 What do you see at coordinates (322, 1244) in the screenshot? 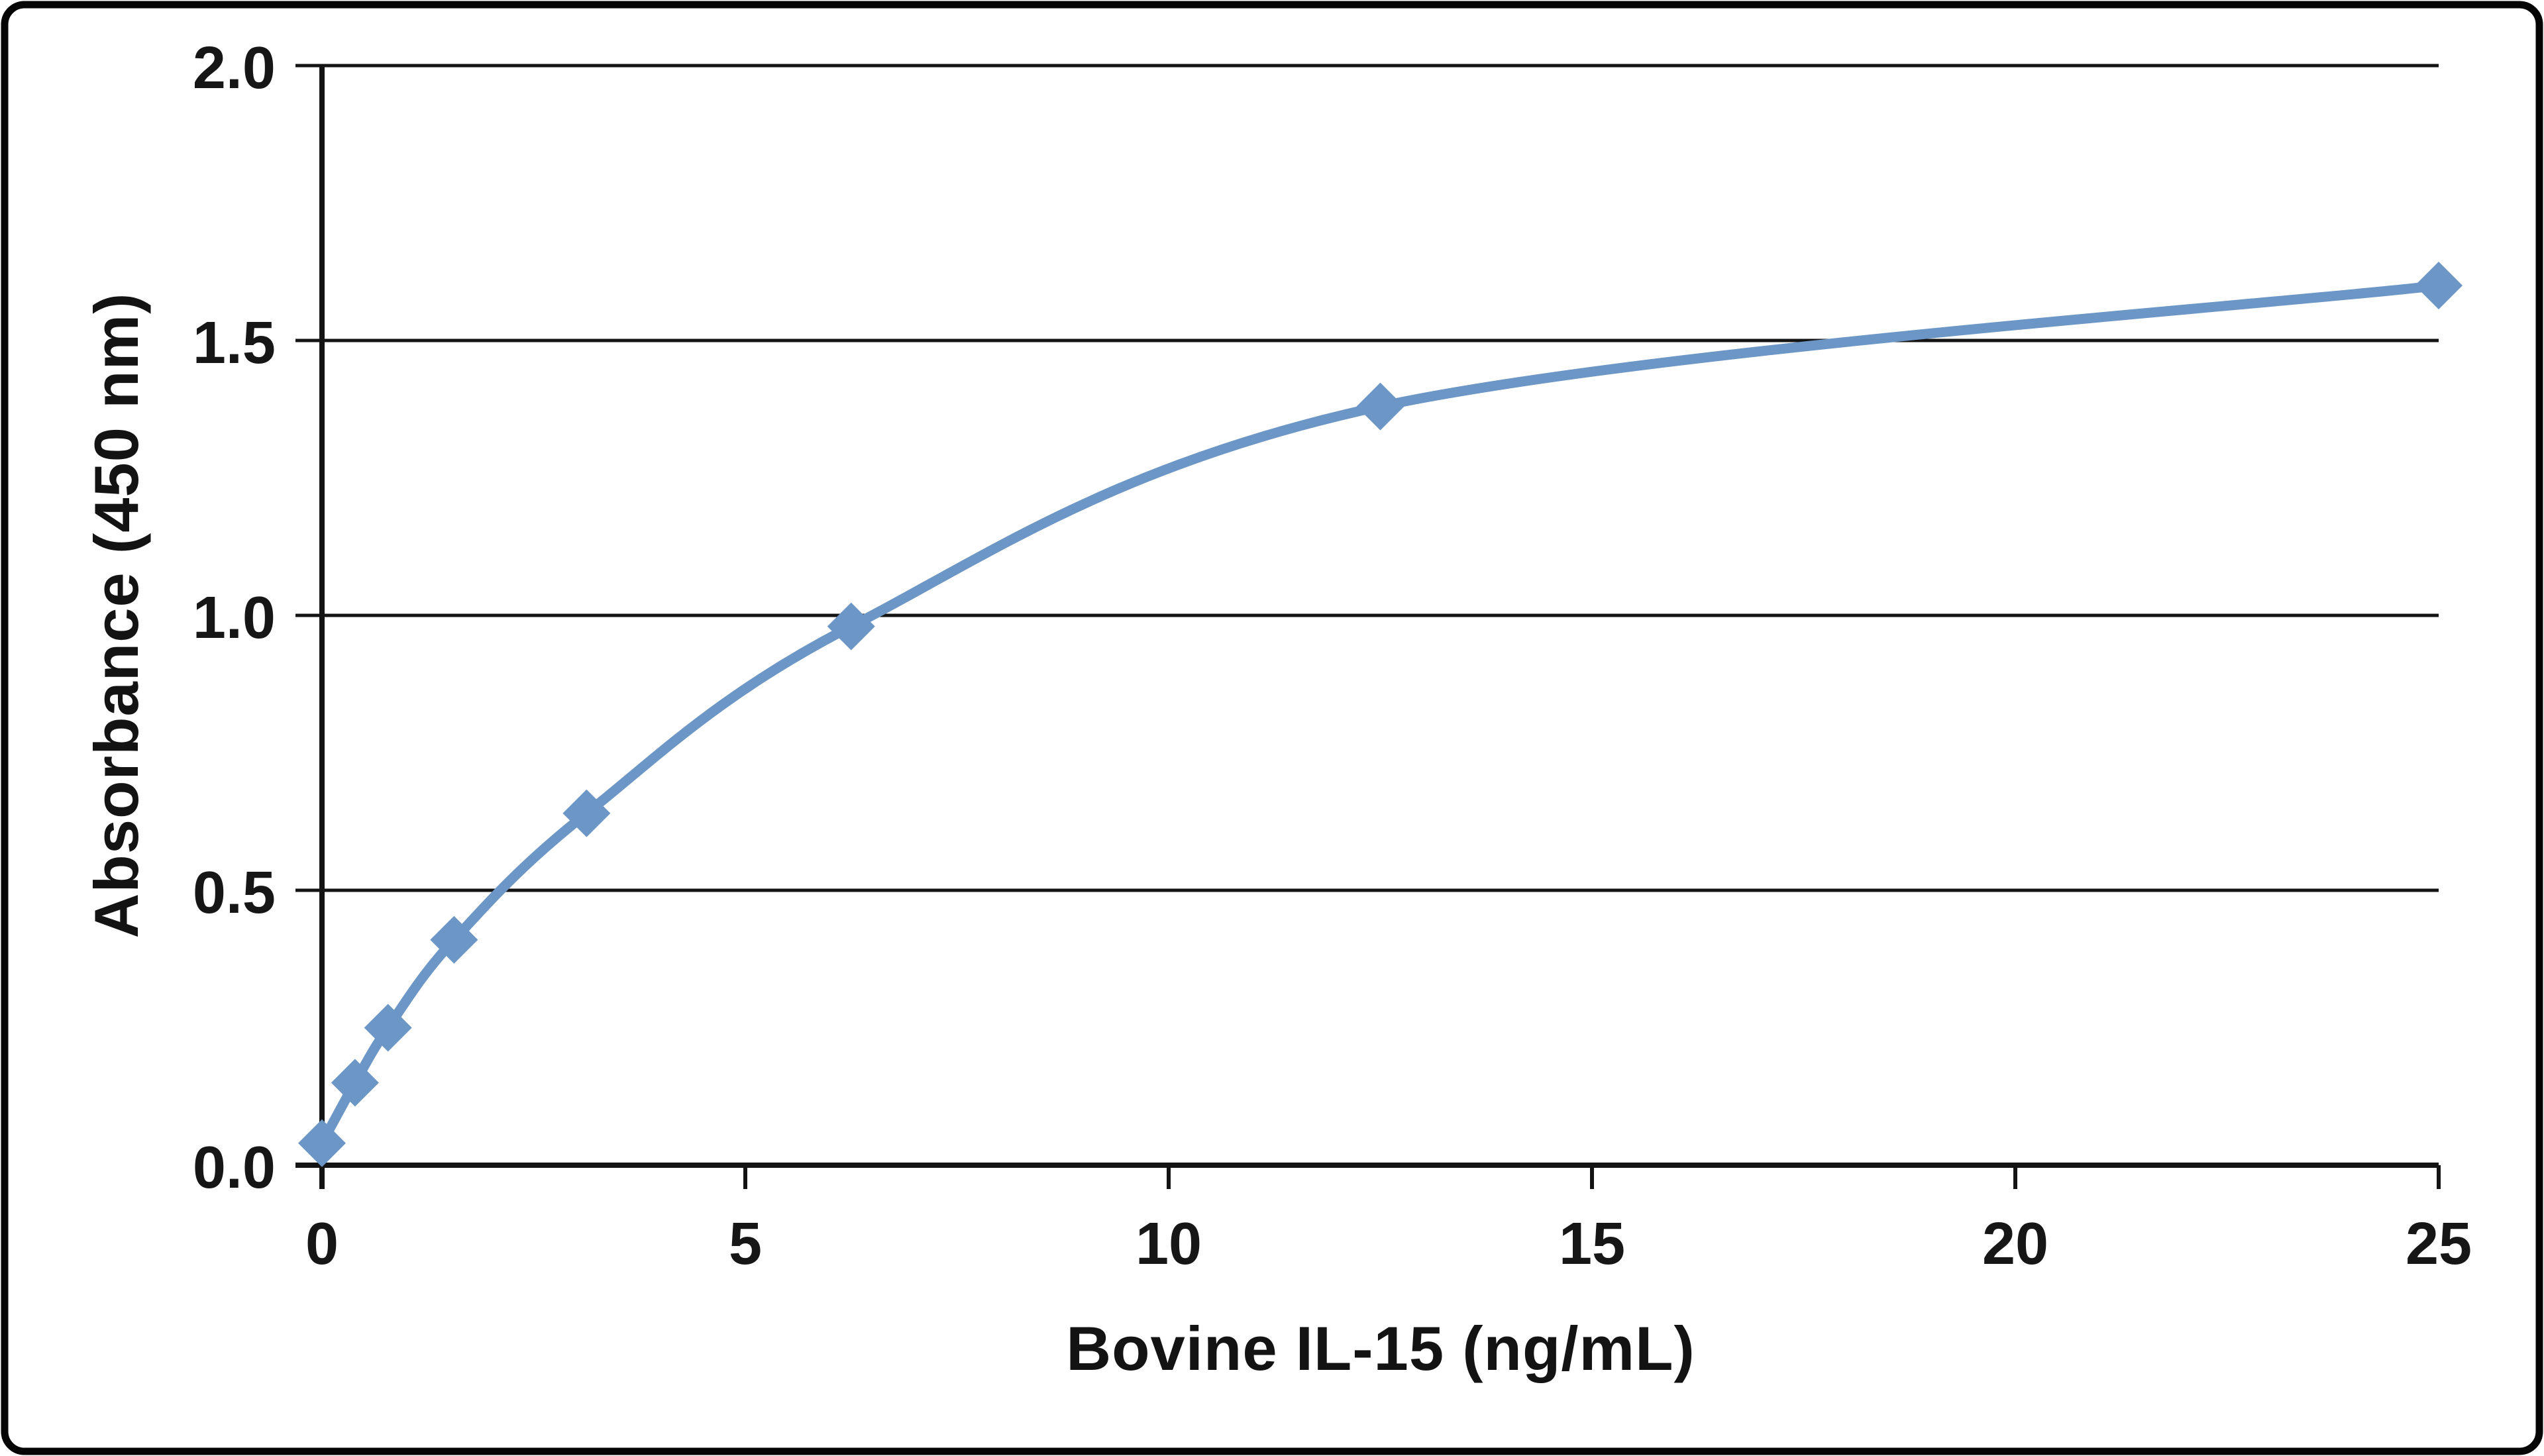
I see `x-tick-label: 0` at bounding box center [322, 1244].